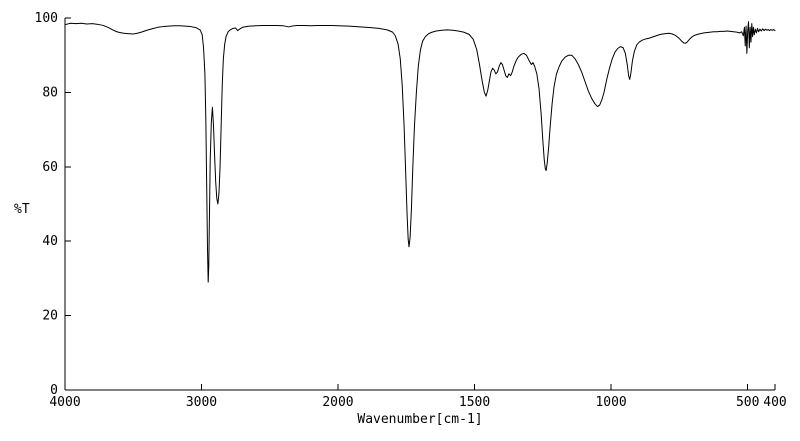 The height and width of the screenshot is (441, 800). What do you see at coordinates (50, 316) in the screenshot?
I see `y-tick-label: 20` at bounding box center [50, 316].